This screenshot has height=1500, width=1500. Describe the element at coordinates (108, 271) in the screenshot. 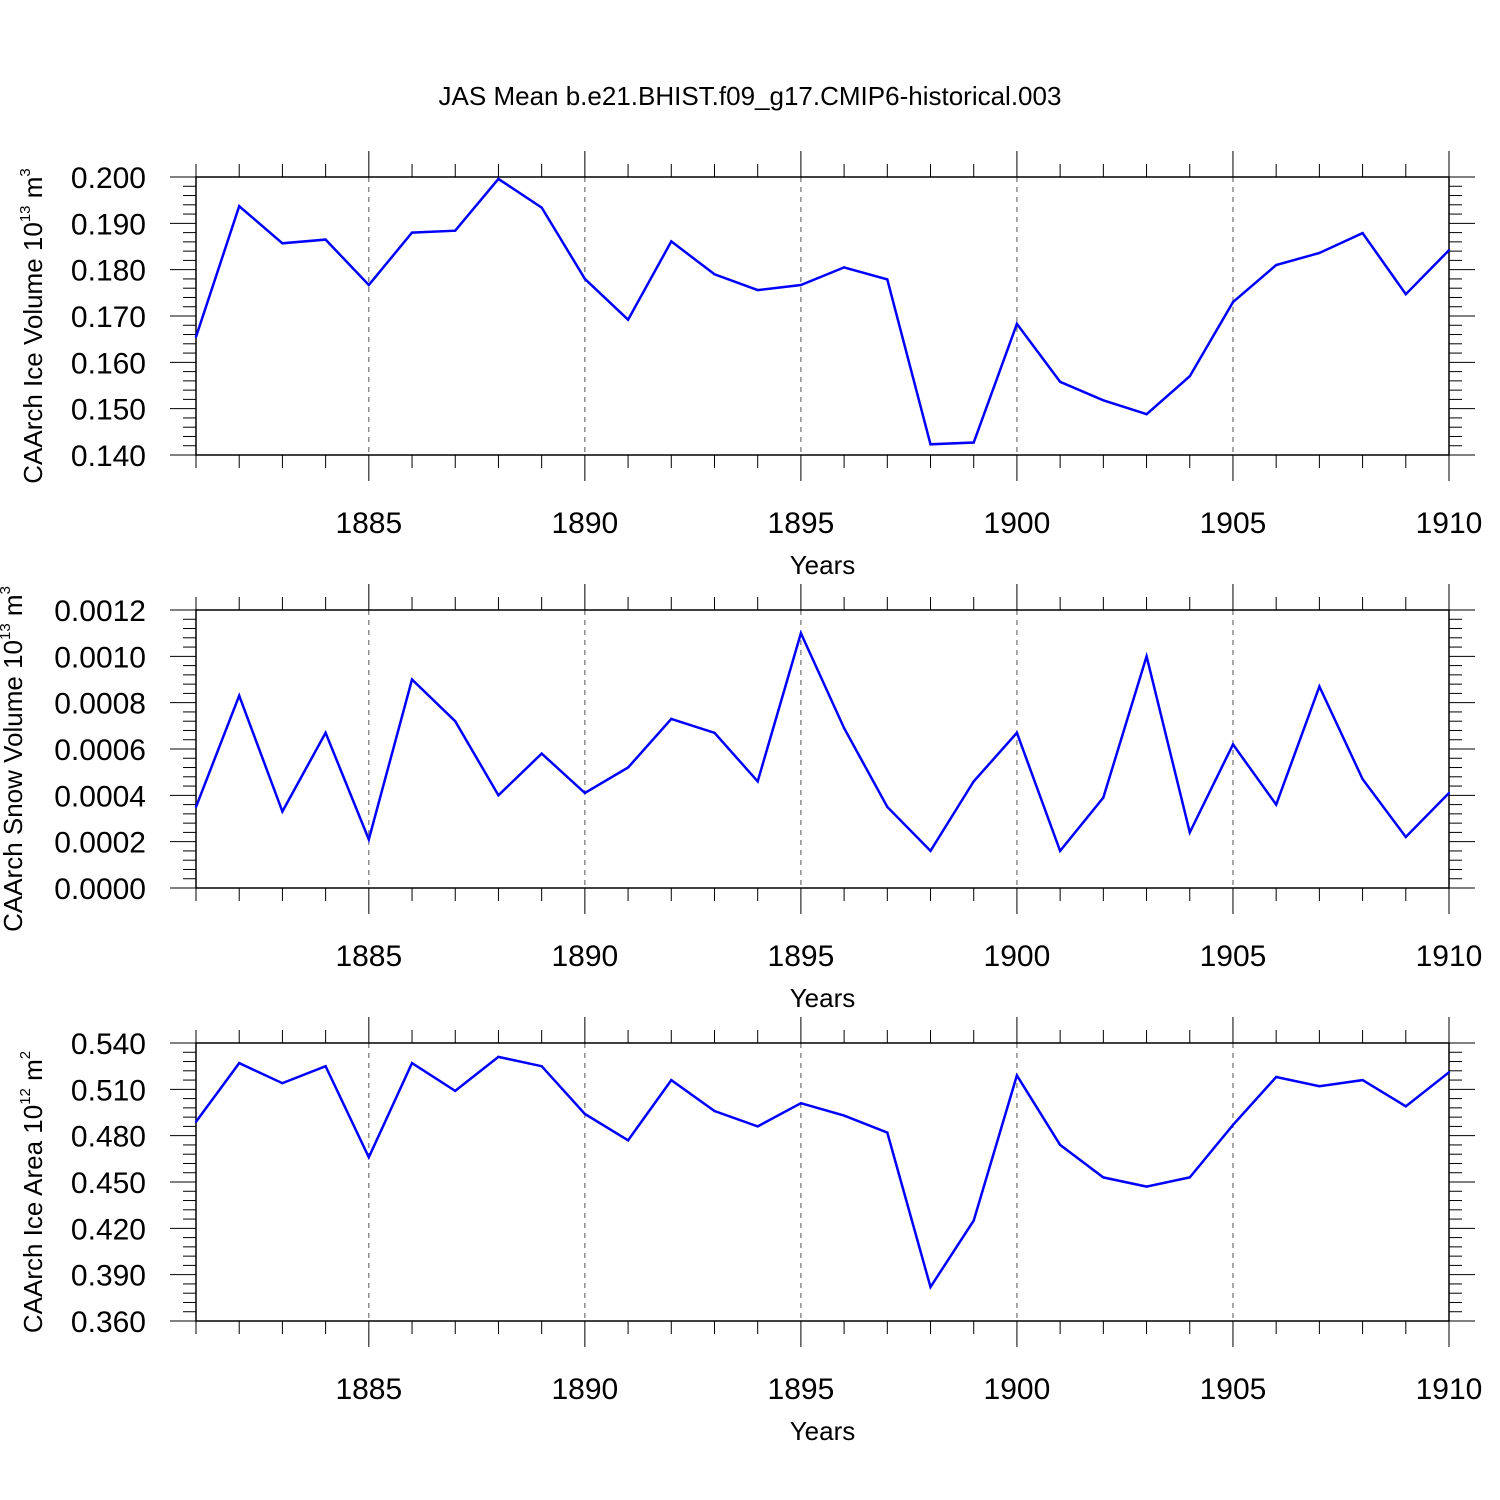

I see `y-tick-label: 0.180` at that location.